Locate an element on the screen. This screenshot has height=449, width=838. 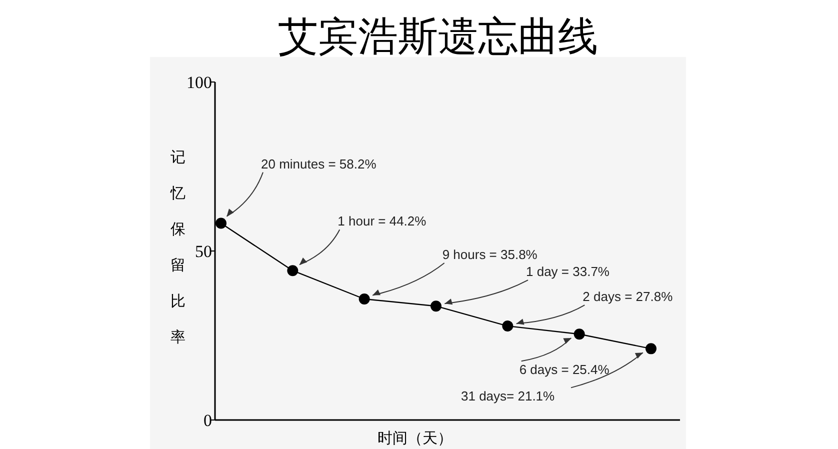
y-tick-label: 50 is located at coordinates (203, 251).